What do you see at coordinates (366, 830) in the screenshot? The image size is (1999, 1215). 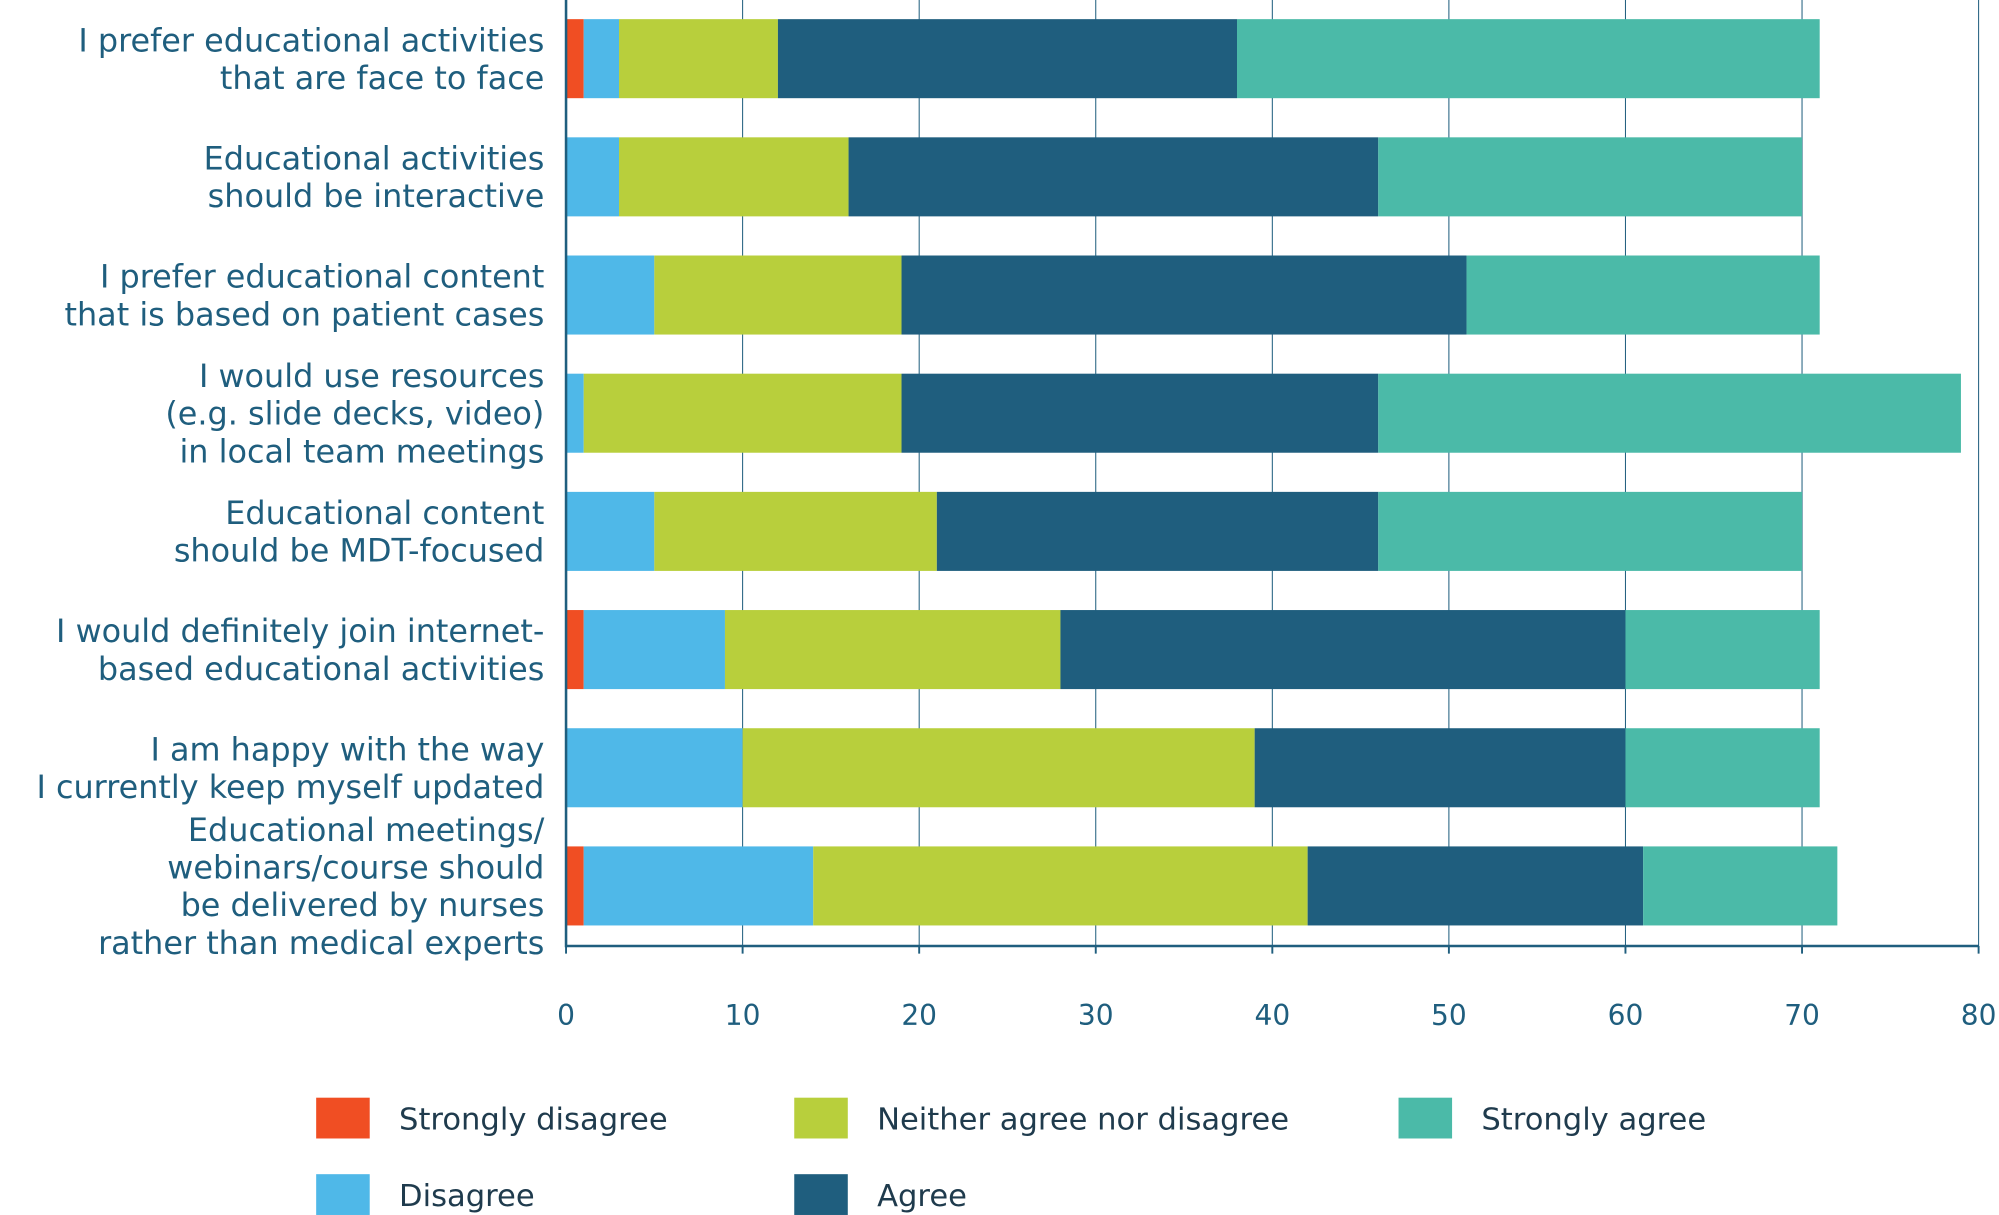 I see `category-label: Educational meetings/` at bounding box center [366, 830].